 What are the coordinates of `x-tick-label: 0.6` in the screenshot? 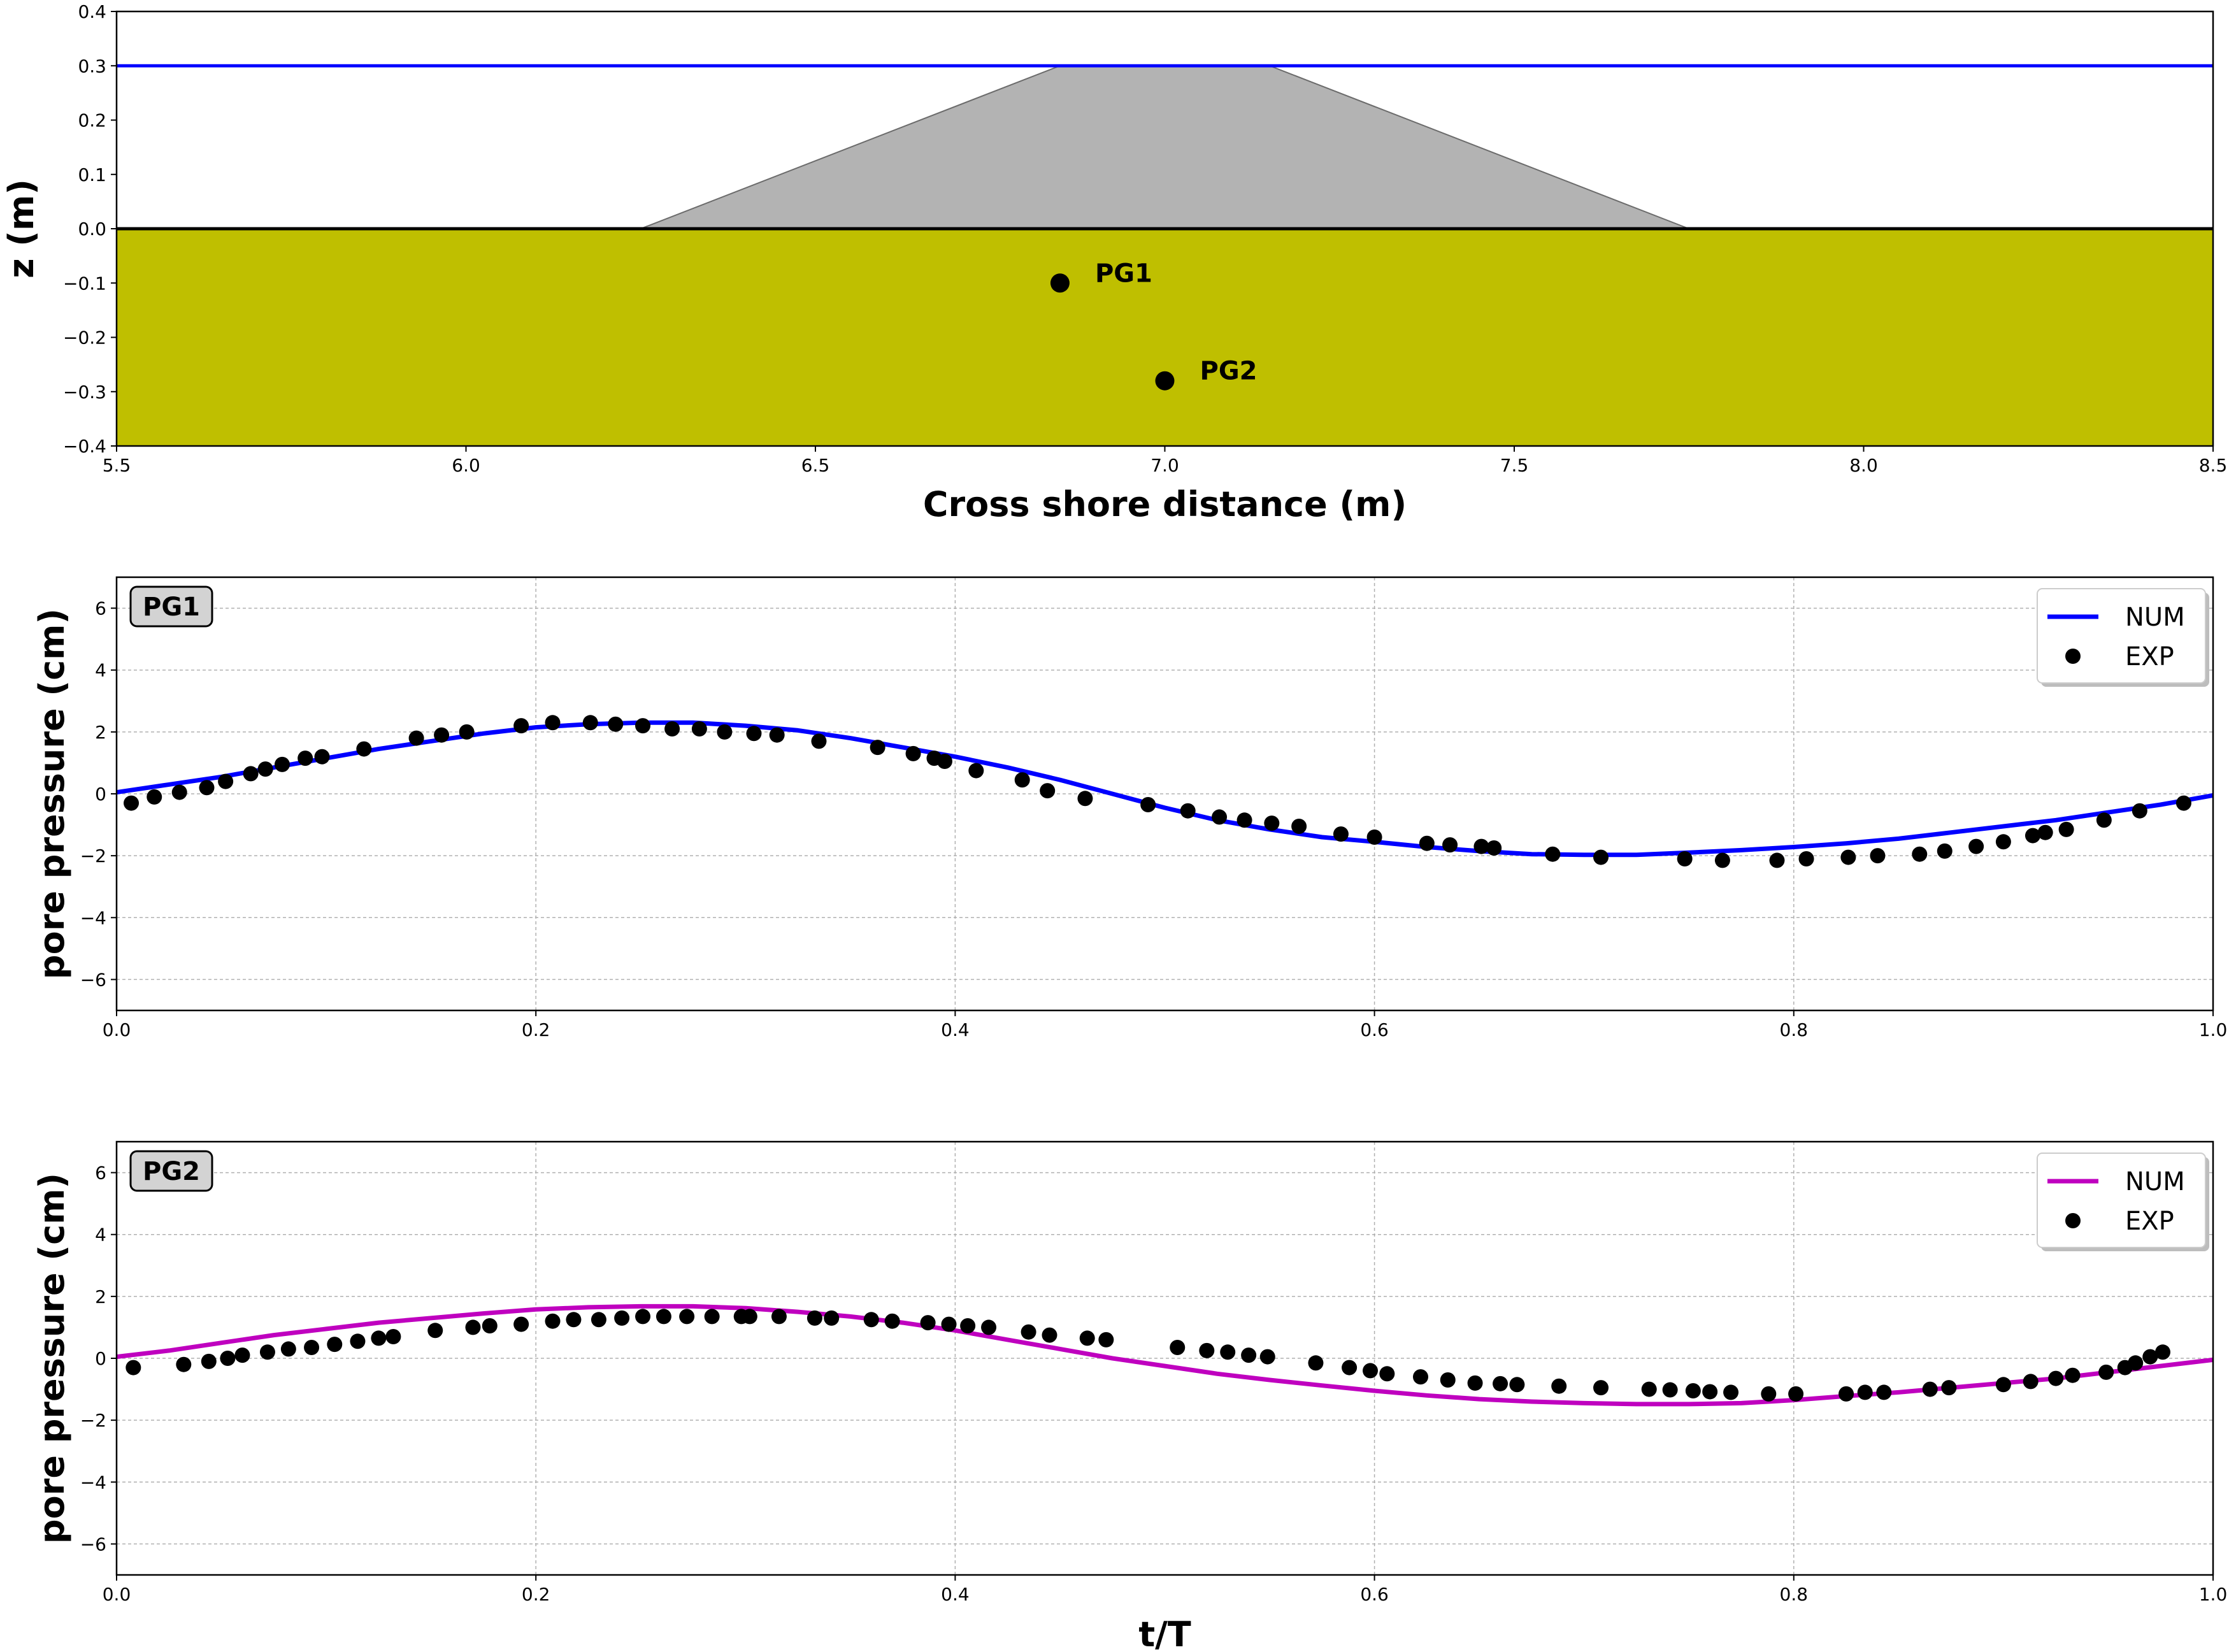 It's located at (1374, 1594).